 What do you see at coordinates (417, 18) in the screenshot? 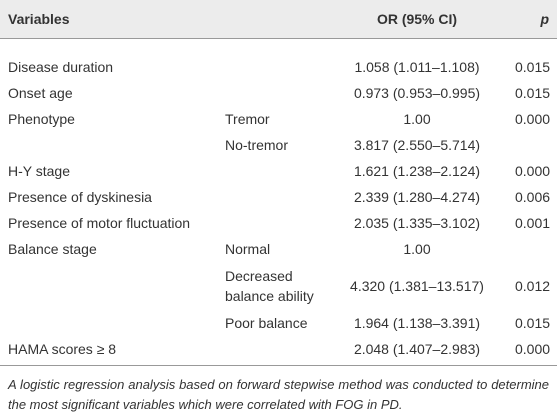
I see `header-cell: OR (95% CI)` at bounding box center [417, 18].